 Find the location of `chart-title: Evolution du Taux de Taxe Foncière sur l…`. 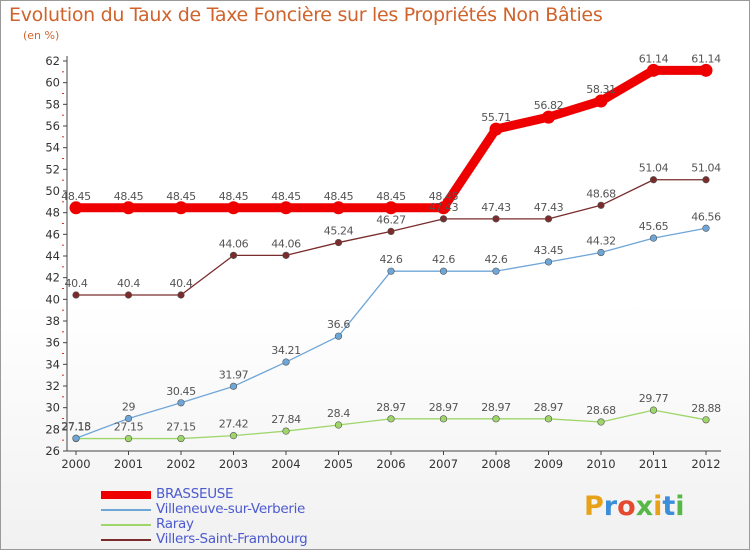

chart-title: Evolution du Taux de Taxe Foncière sur l… is located at coordinates (306, 15).